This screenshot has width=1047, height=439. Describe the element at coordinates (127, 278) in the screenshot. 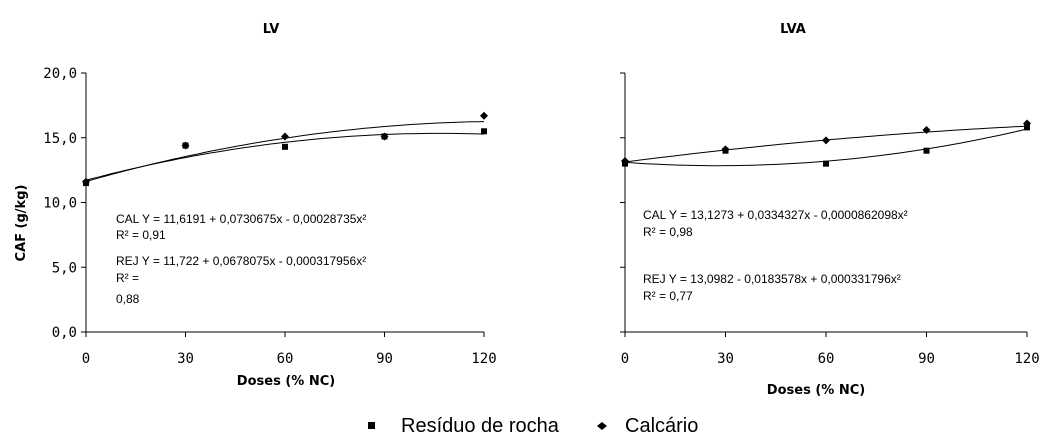

I see `r2-rej-lv: R² =` at that location.